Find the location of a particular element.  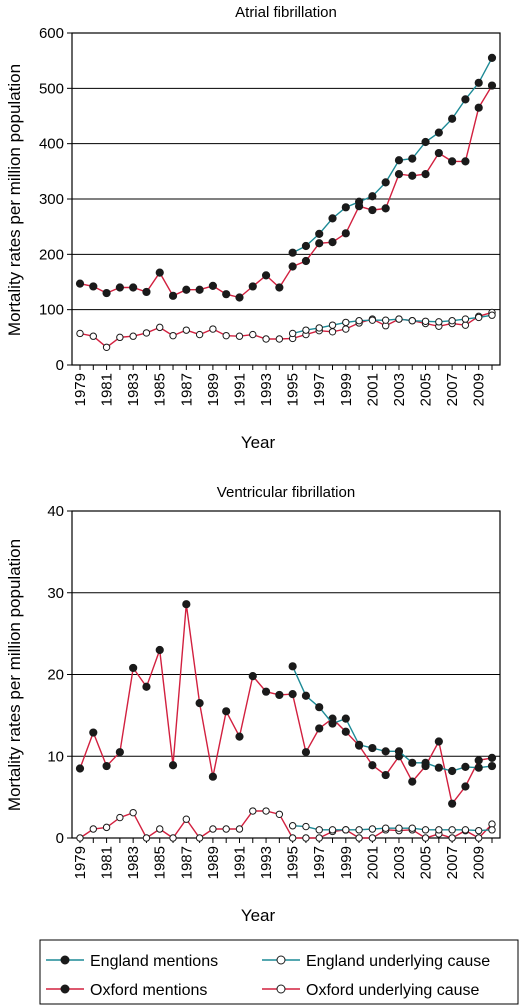

x-tick-label: 1987 is located at coordinates (186, 389).